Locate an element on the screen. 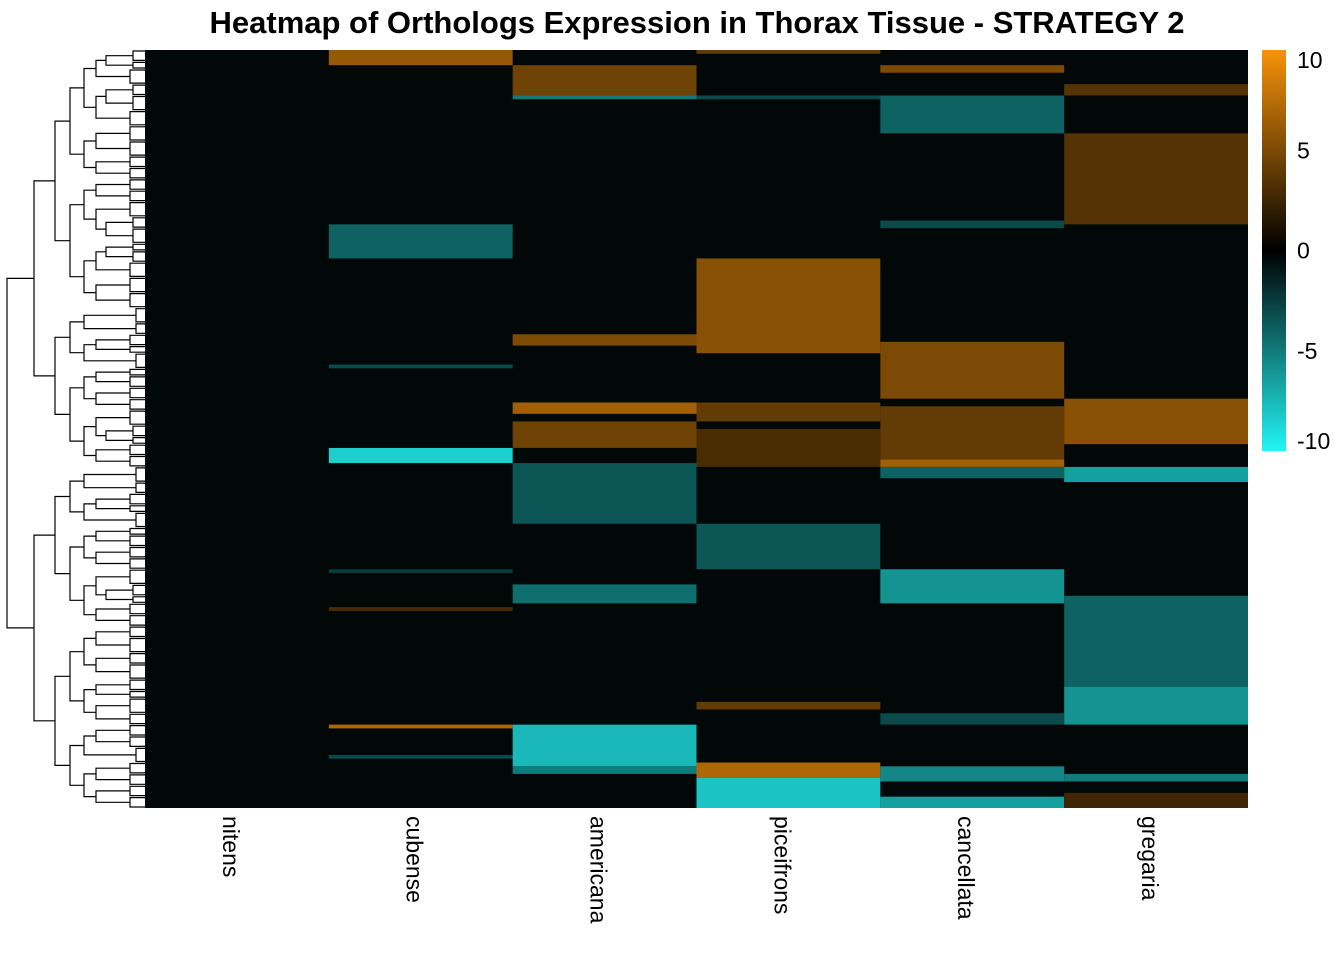  column-label-gregaria: gregaria is located at coordinates (1150, 858).